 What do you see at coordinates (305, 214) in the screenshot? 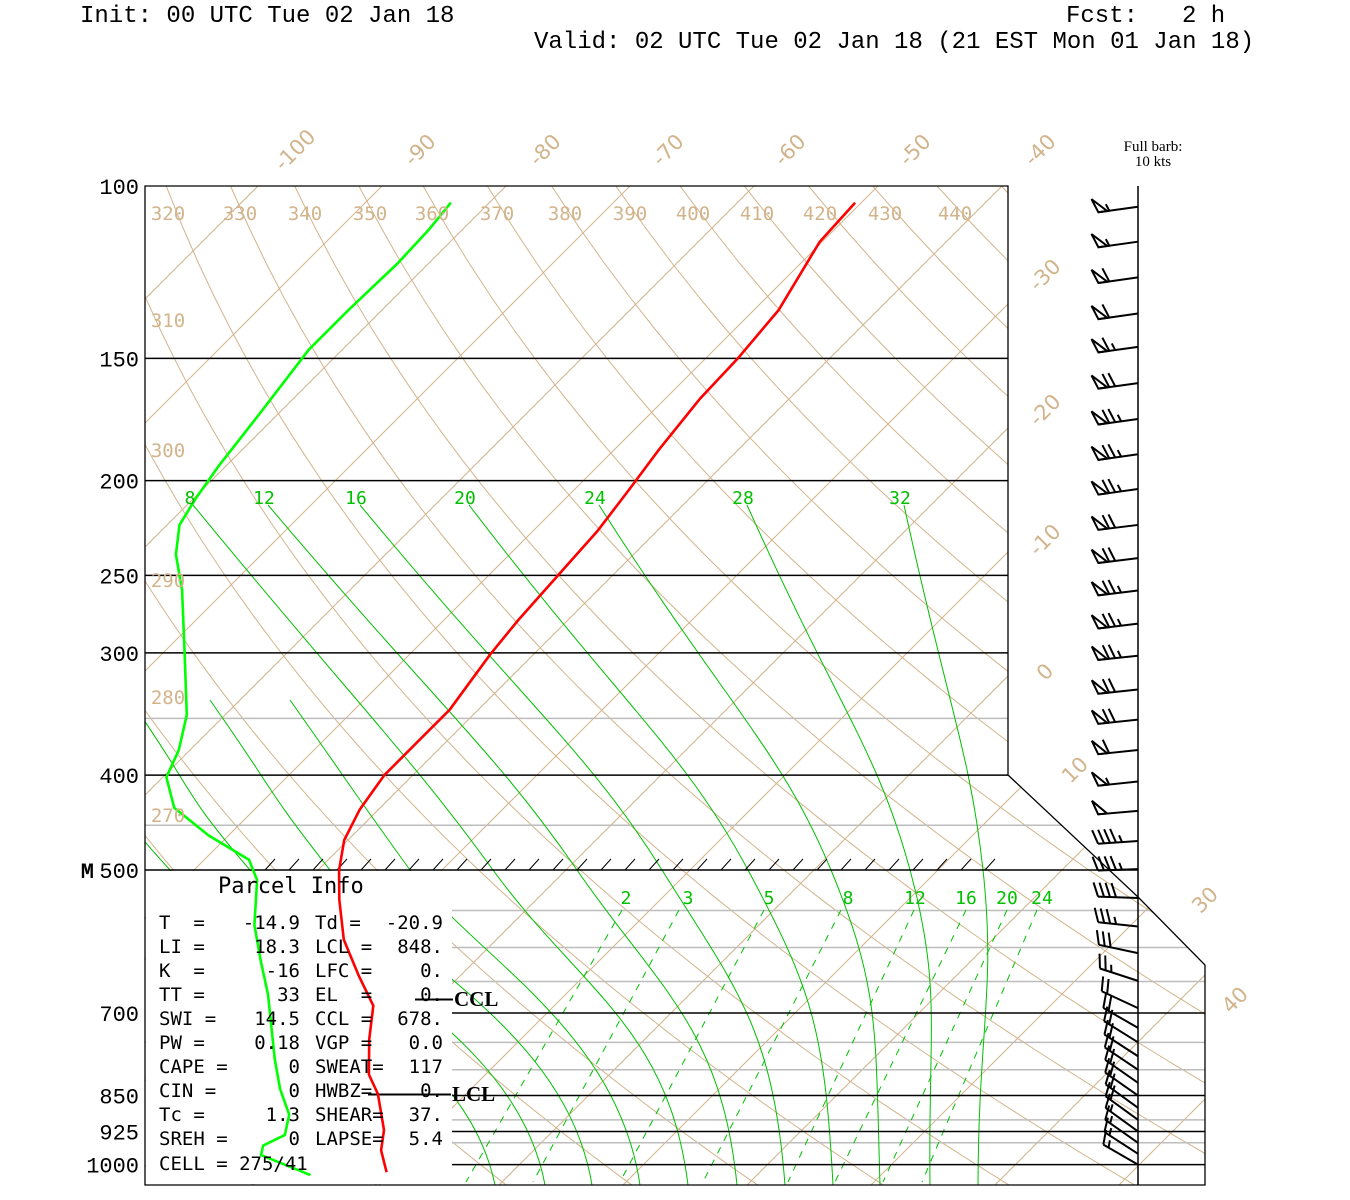
I see `dry-adiabat-label: 340` at bounding box center [305, 214].